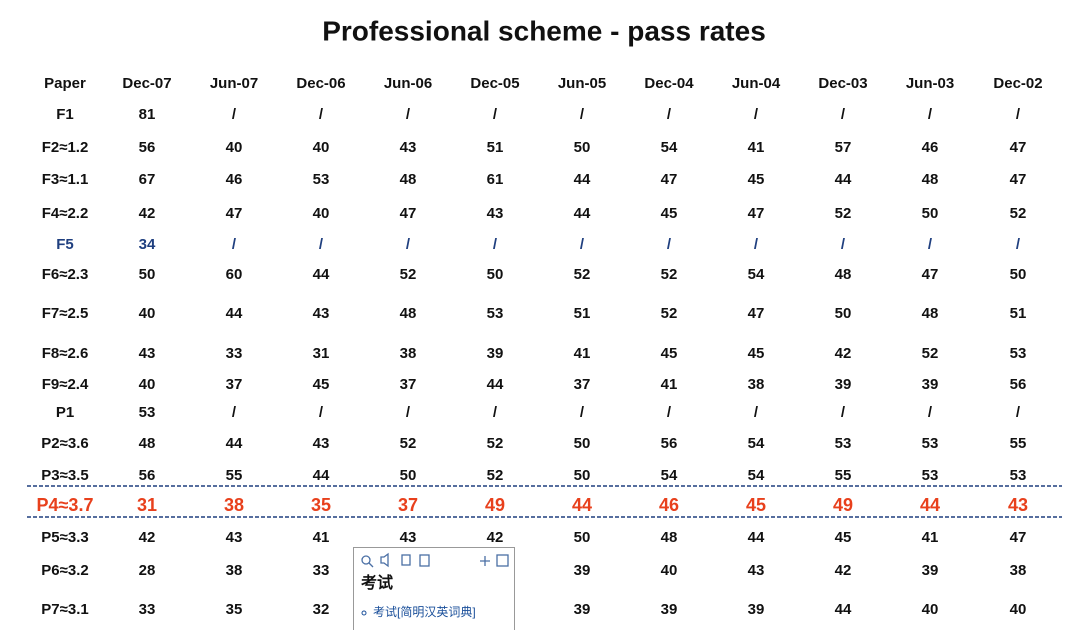 Image resolution: width=1088 pixels, height=630 pixels. I want to click on cell: 33, so click(147, 609).